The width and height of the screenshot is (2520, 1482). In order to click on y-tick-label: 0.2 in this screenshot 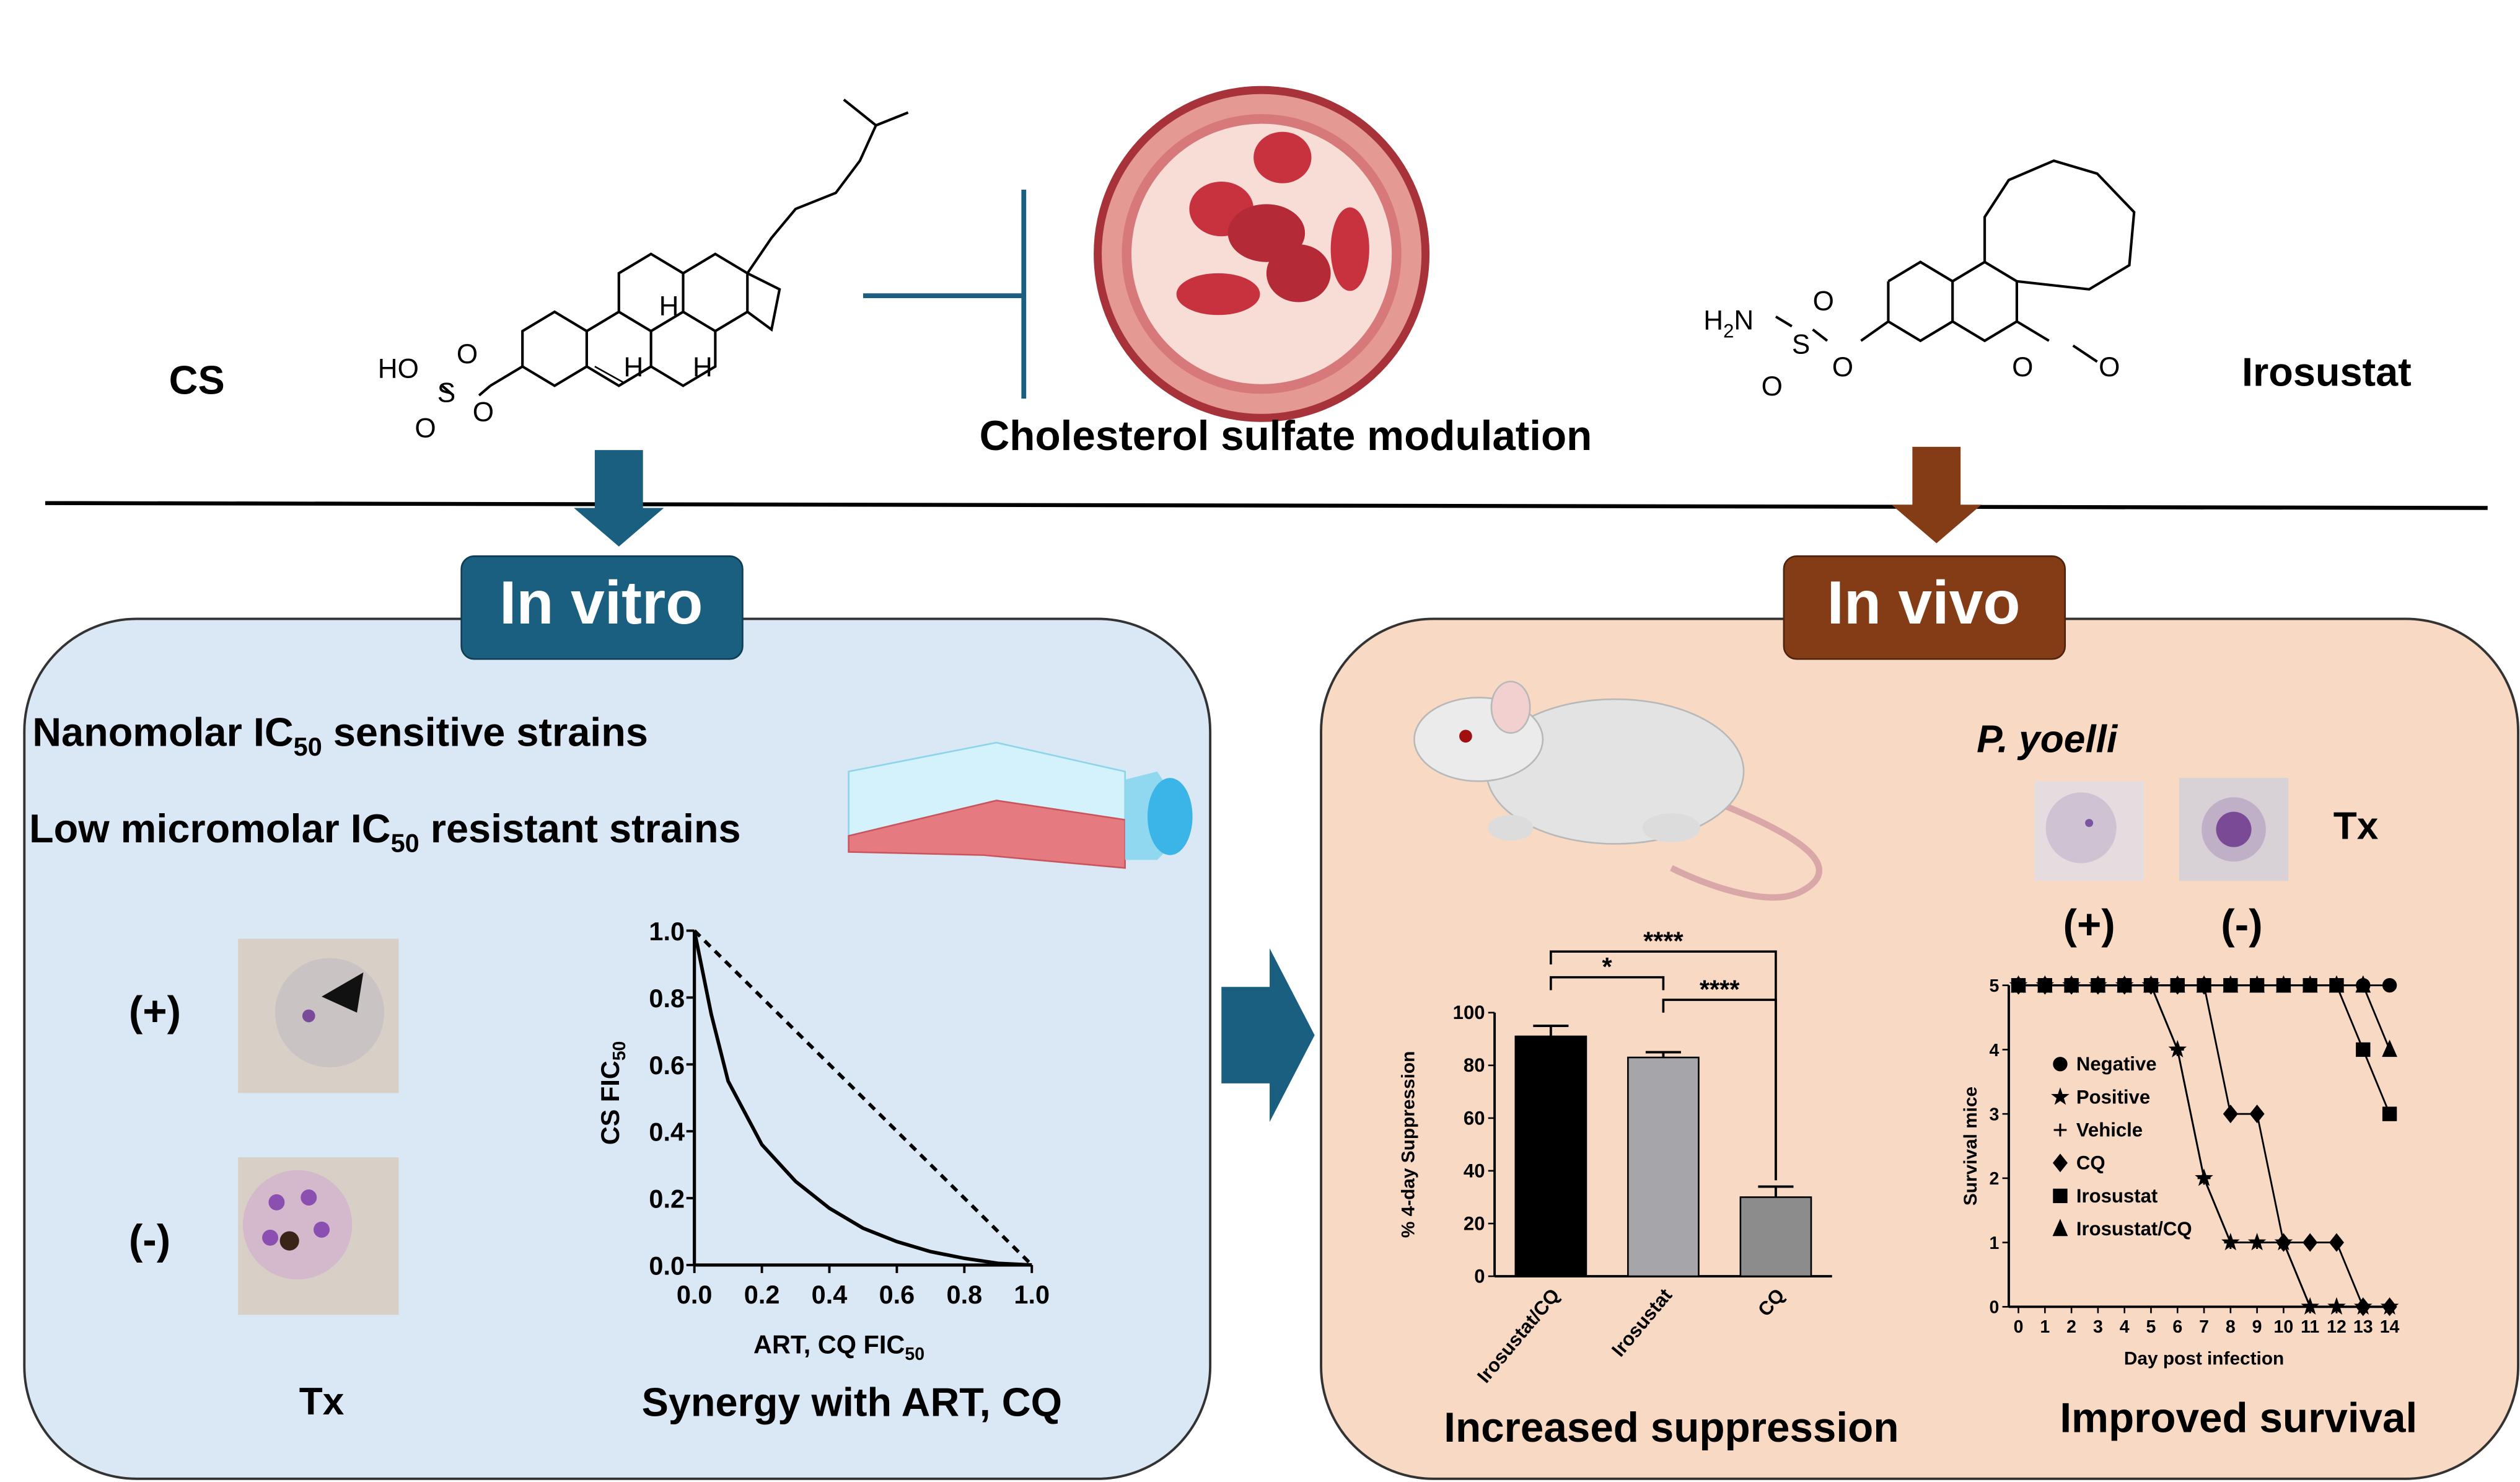, I will do `click(667, 1199)`.